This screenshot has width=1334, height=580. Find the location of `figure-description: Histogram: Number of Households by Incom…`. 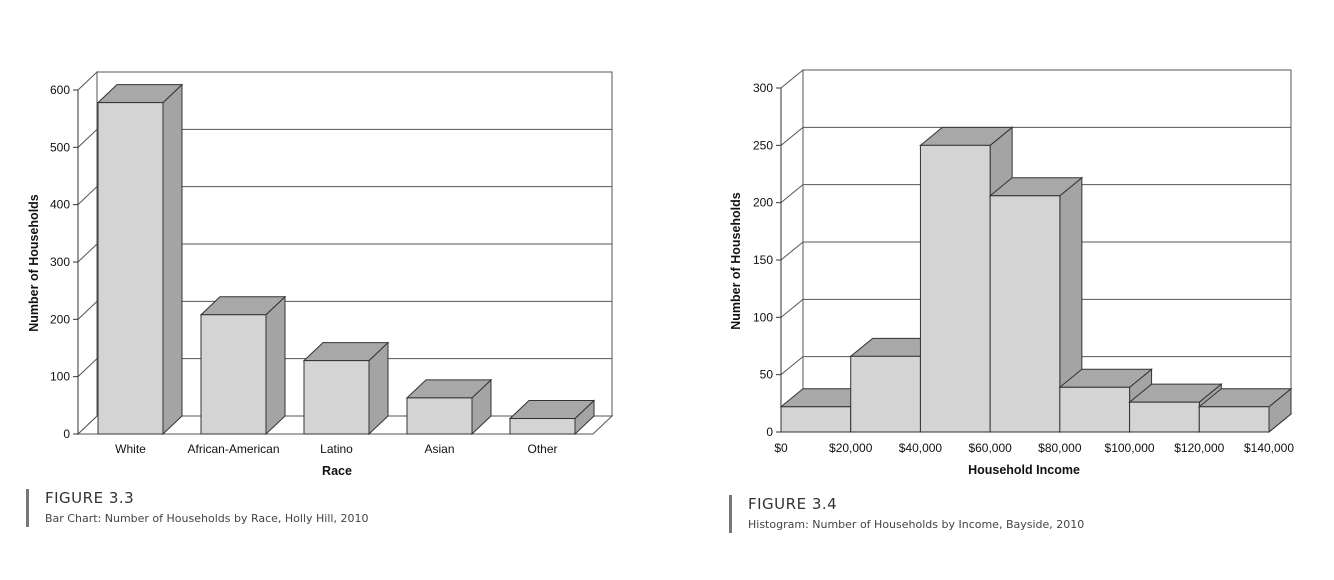

figure-description: Histogram: Number of Households by Incom… is located at coordinates (916, 524).